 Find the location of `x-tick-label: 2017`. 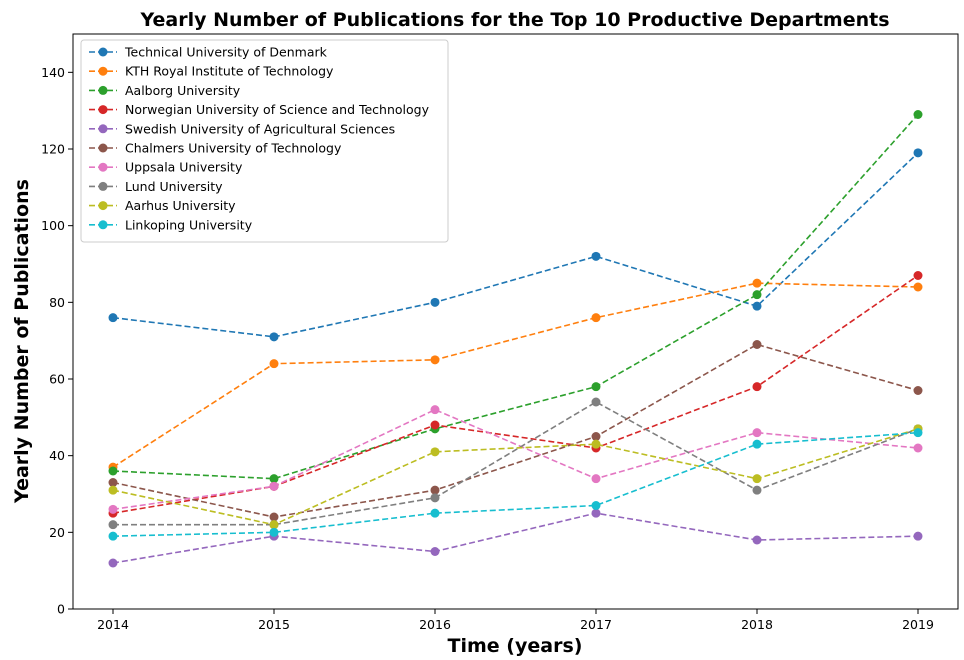

x-tick-label: 2017 is located at coordinates (596, 624).